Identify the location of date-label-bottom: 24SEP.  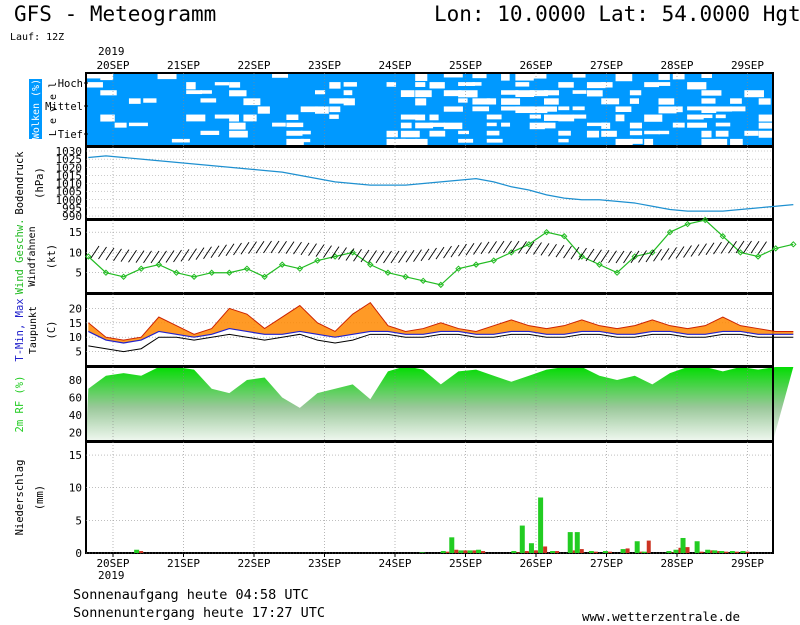
(394, 563).